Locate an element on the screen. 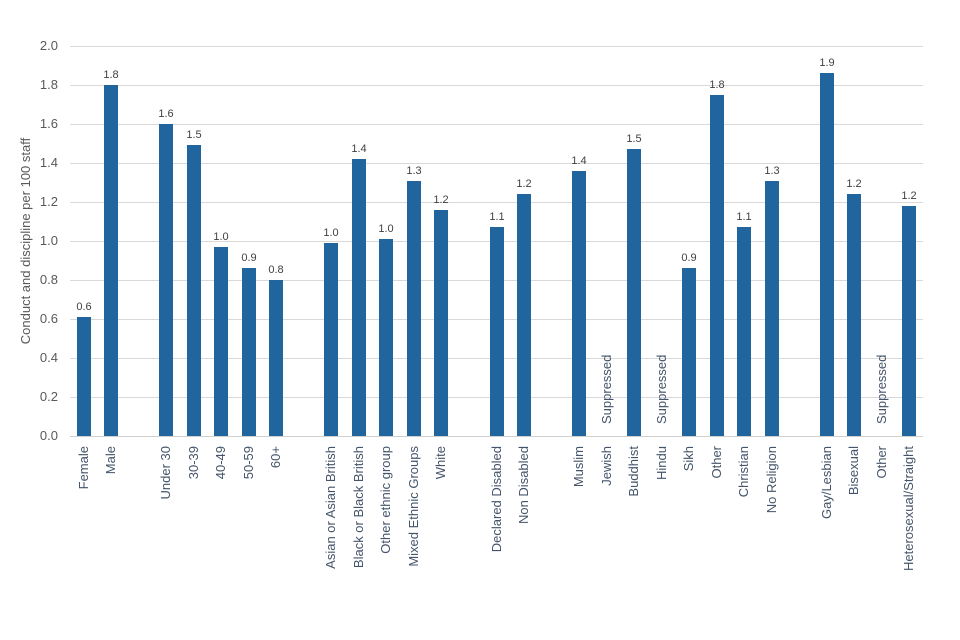 The width and height of the screenshot is (960, 640). x-category-label: Gay/Lesbian is located at coordinates (826, 482).